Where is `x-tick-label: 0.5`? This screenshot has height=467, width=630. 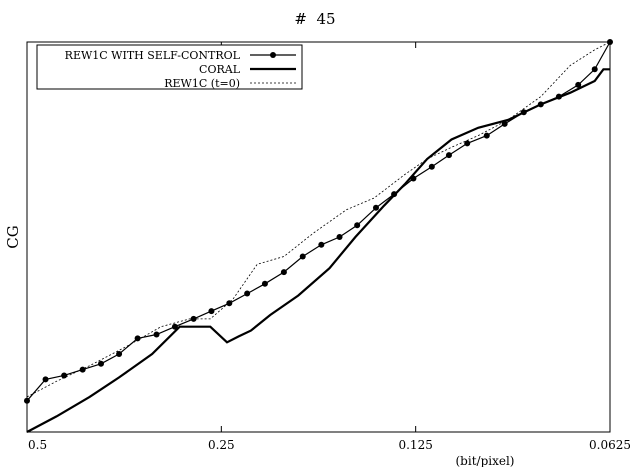 x-tick-label: 0.5 is located at coordinates (37, 445).